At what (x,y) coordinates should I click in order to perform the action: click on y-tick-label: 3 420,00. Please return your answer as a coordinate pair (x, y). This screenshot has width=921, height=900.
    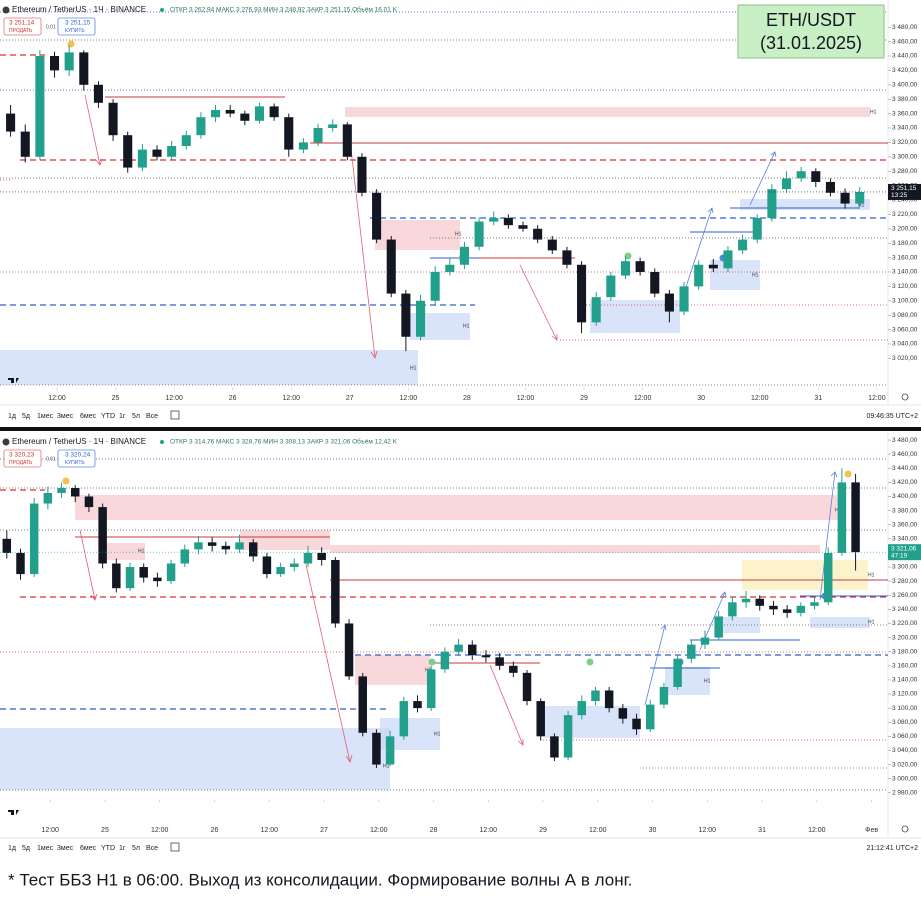
    Looking at the image, I should click on (905, 70).